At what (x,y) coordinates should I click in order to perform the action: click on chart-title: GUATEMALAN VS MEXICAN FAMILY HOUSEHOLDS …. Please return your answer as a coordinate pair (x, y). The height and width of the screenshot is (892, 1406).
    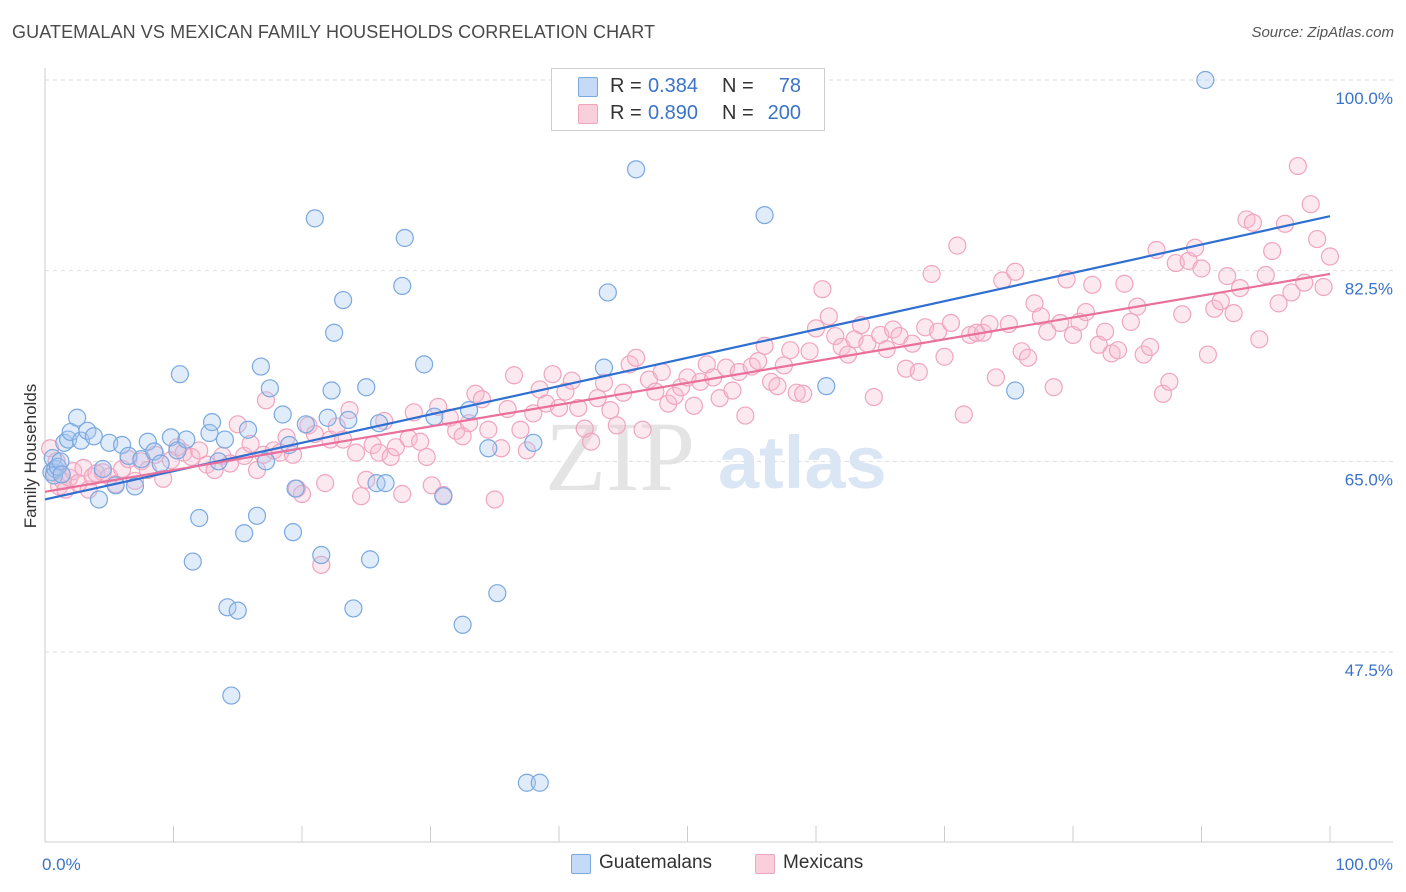
    Looking at the image, I should click on (334, 32).